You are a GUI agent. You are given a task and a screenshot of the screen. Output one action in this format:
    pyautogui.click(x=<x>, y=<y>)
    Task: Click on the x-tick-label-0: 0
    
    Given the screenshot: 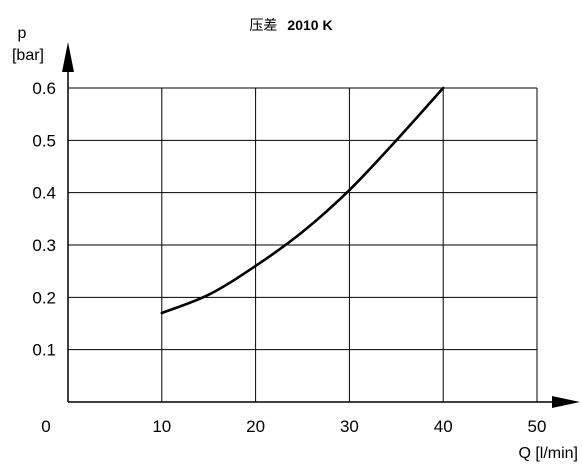 What is the action you would take?
    pyautogui.click(x=45, y=426)
    